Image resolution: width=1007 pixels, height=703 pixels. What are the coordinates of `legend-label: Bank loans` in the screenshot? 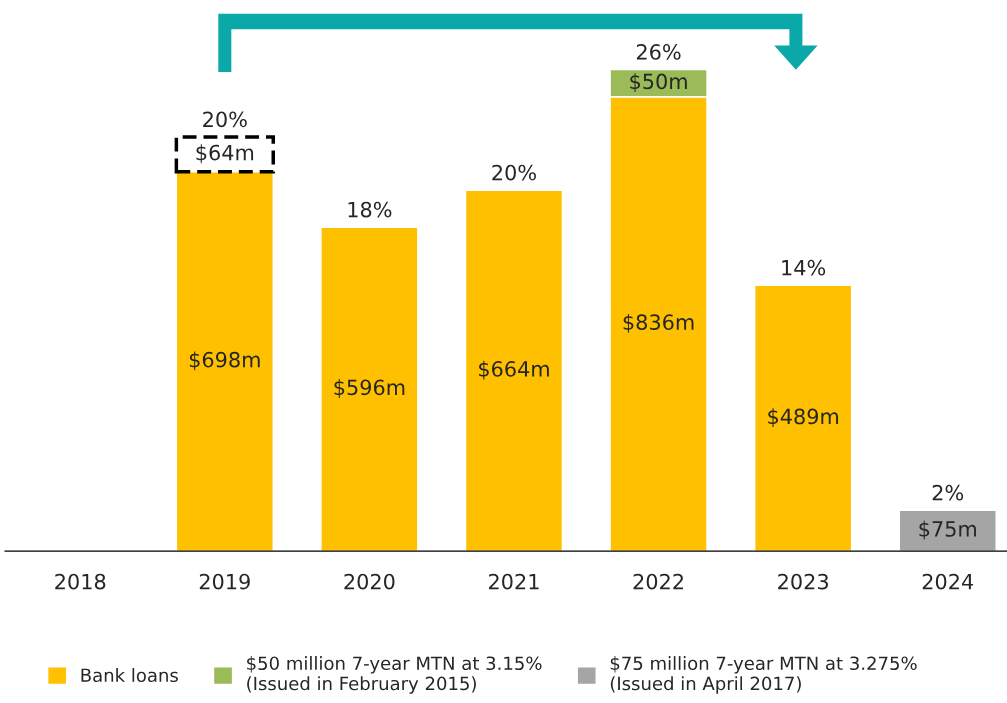 It's located at (129, 675).